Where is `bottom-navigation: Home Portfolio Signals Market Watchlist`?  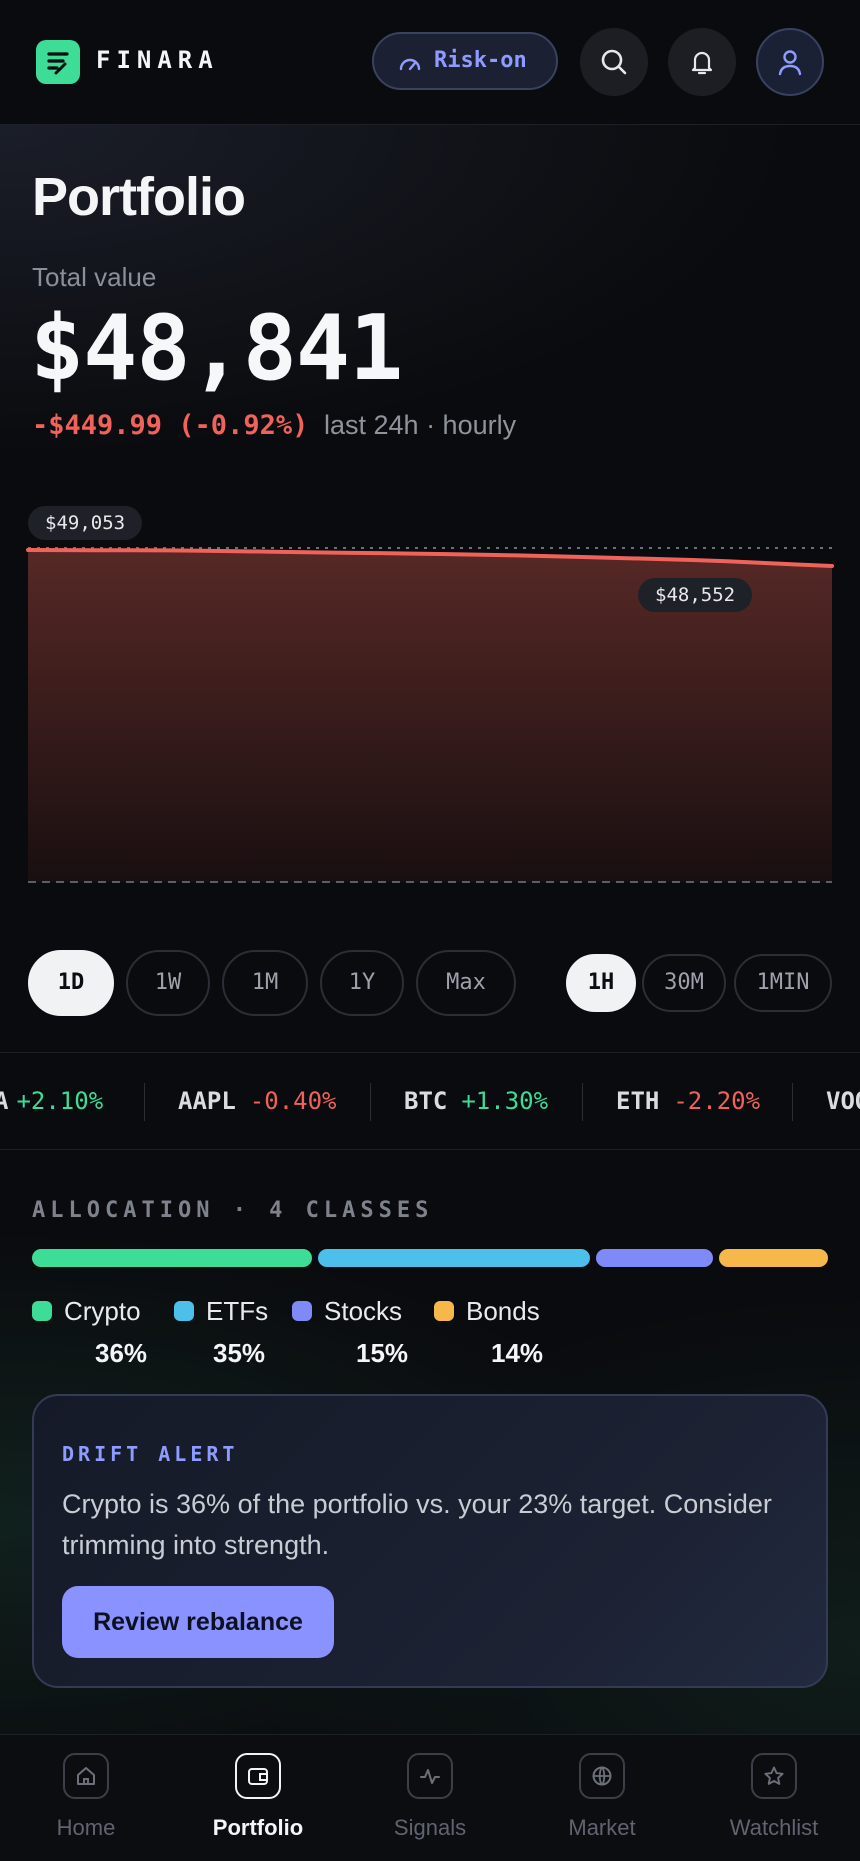
bottom-navigation: Home Portfolio Signals Market Watchlist is located at coordinates (430, 1797).